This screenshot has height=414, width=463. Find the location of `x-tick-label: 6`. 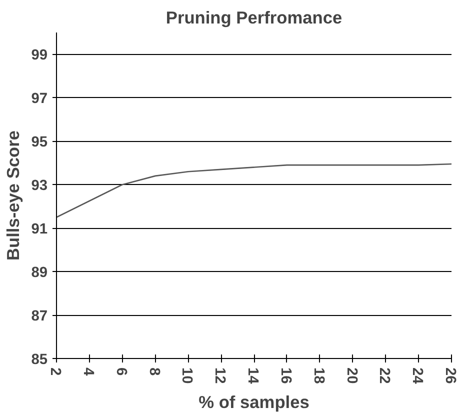

x-tick-label: 6 is located at coordinates (120, 372).